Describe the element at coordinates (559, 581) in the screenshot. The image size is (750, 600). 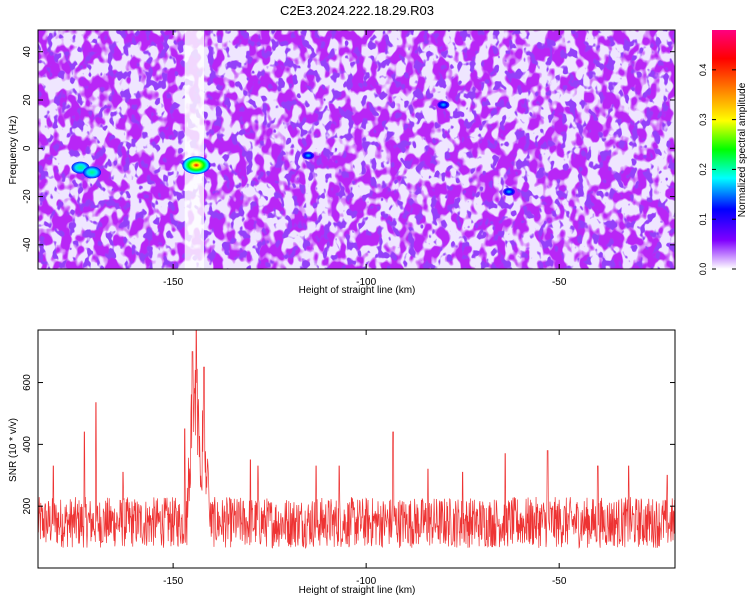
I see `snr-x-tick-label: -50` at that location.